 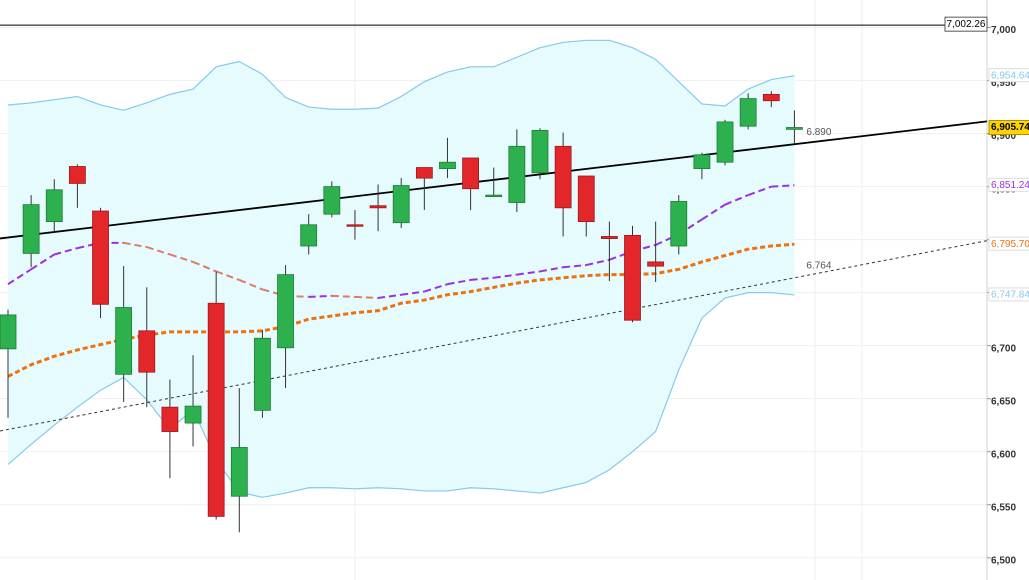 I want to click on last-price-label: 6,905.74, so click(x=1010, y=127).